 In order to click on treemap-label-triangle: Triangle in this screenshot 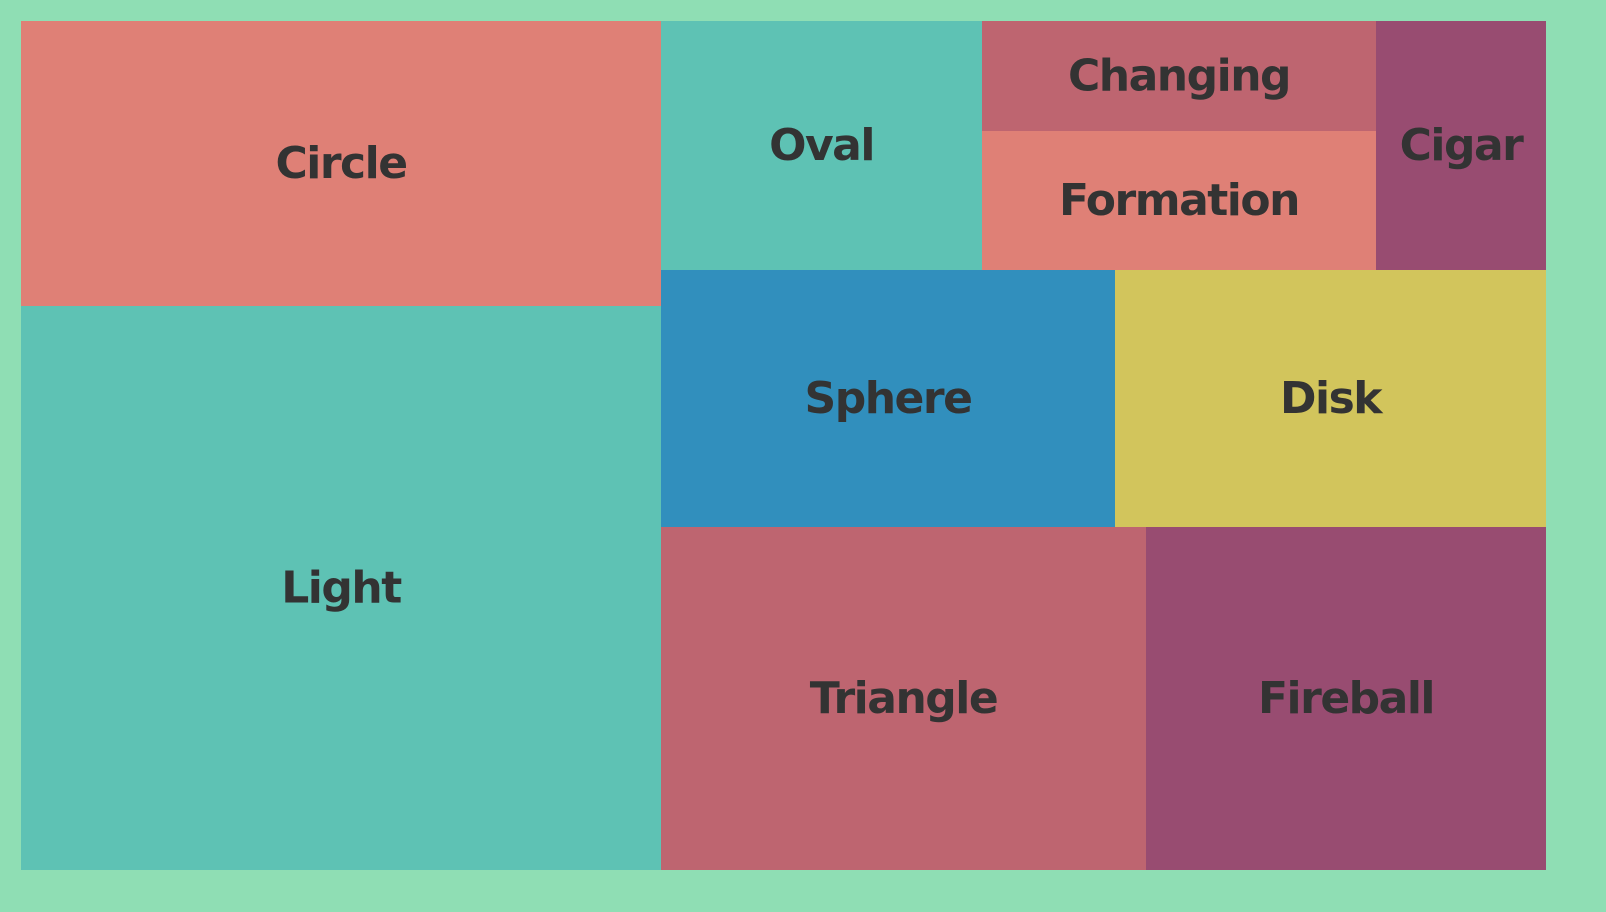, I will do `click(903, 698)`.